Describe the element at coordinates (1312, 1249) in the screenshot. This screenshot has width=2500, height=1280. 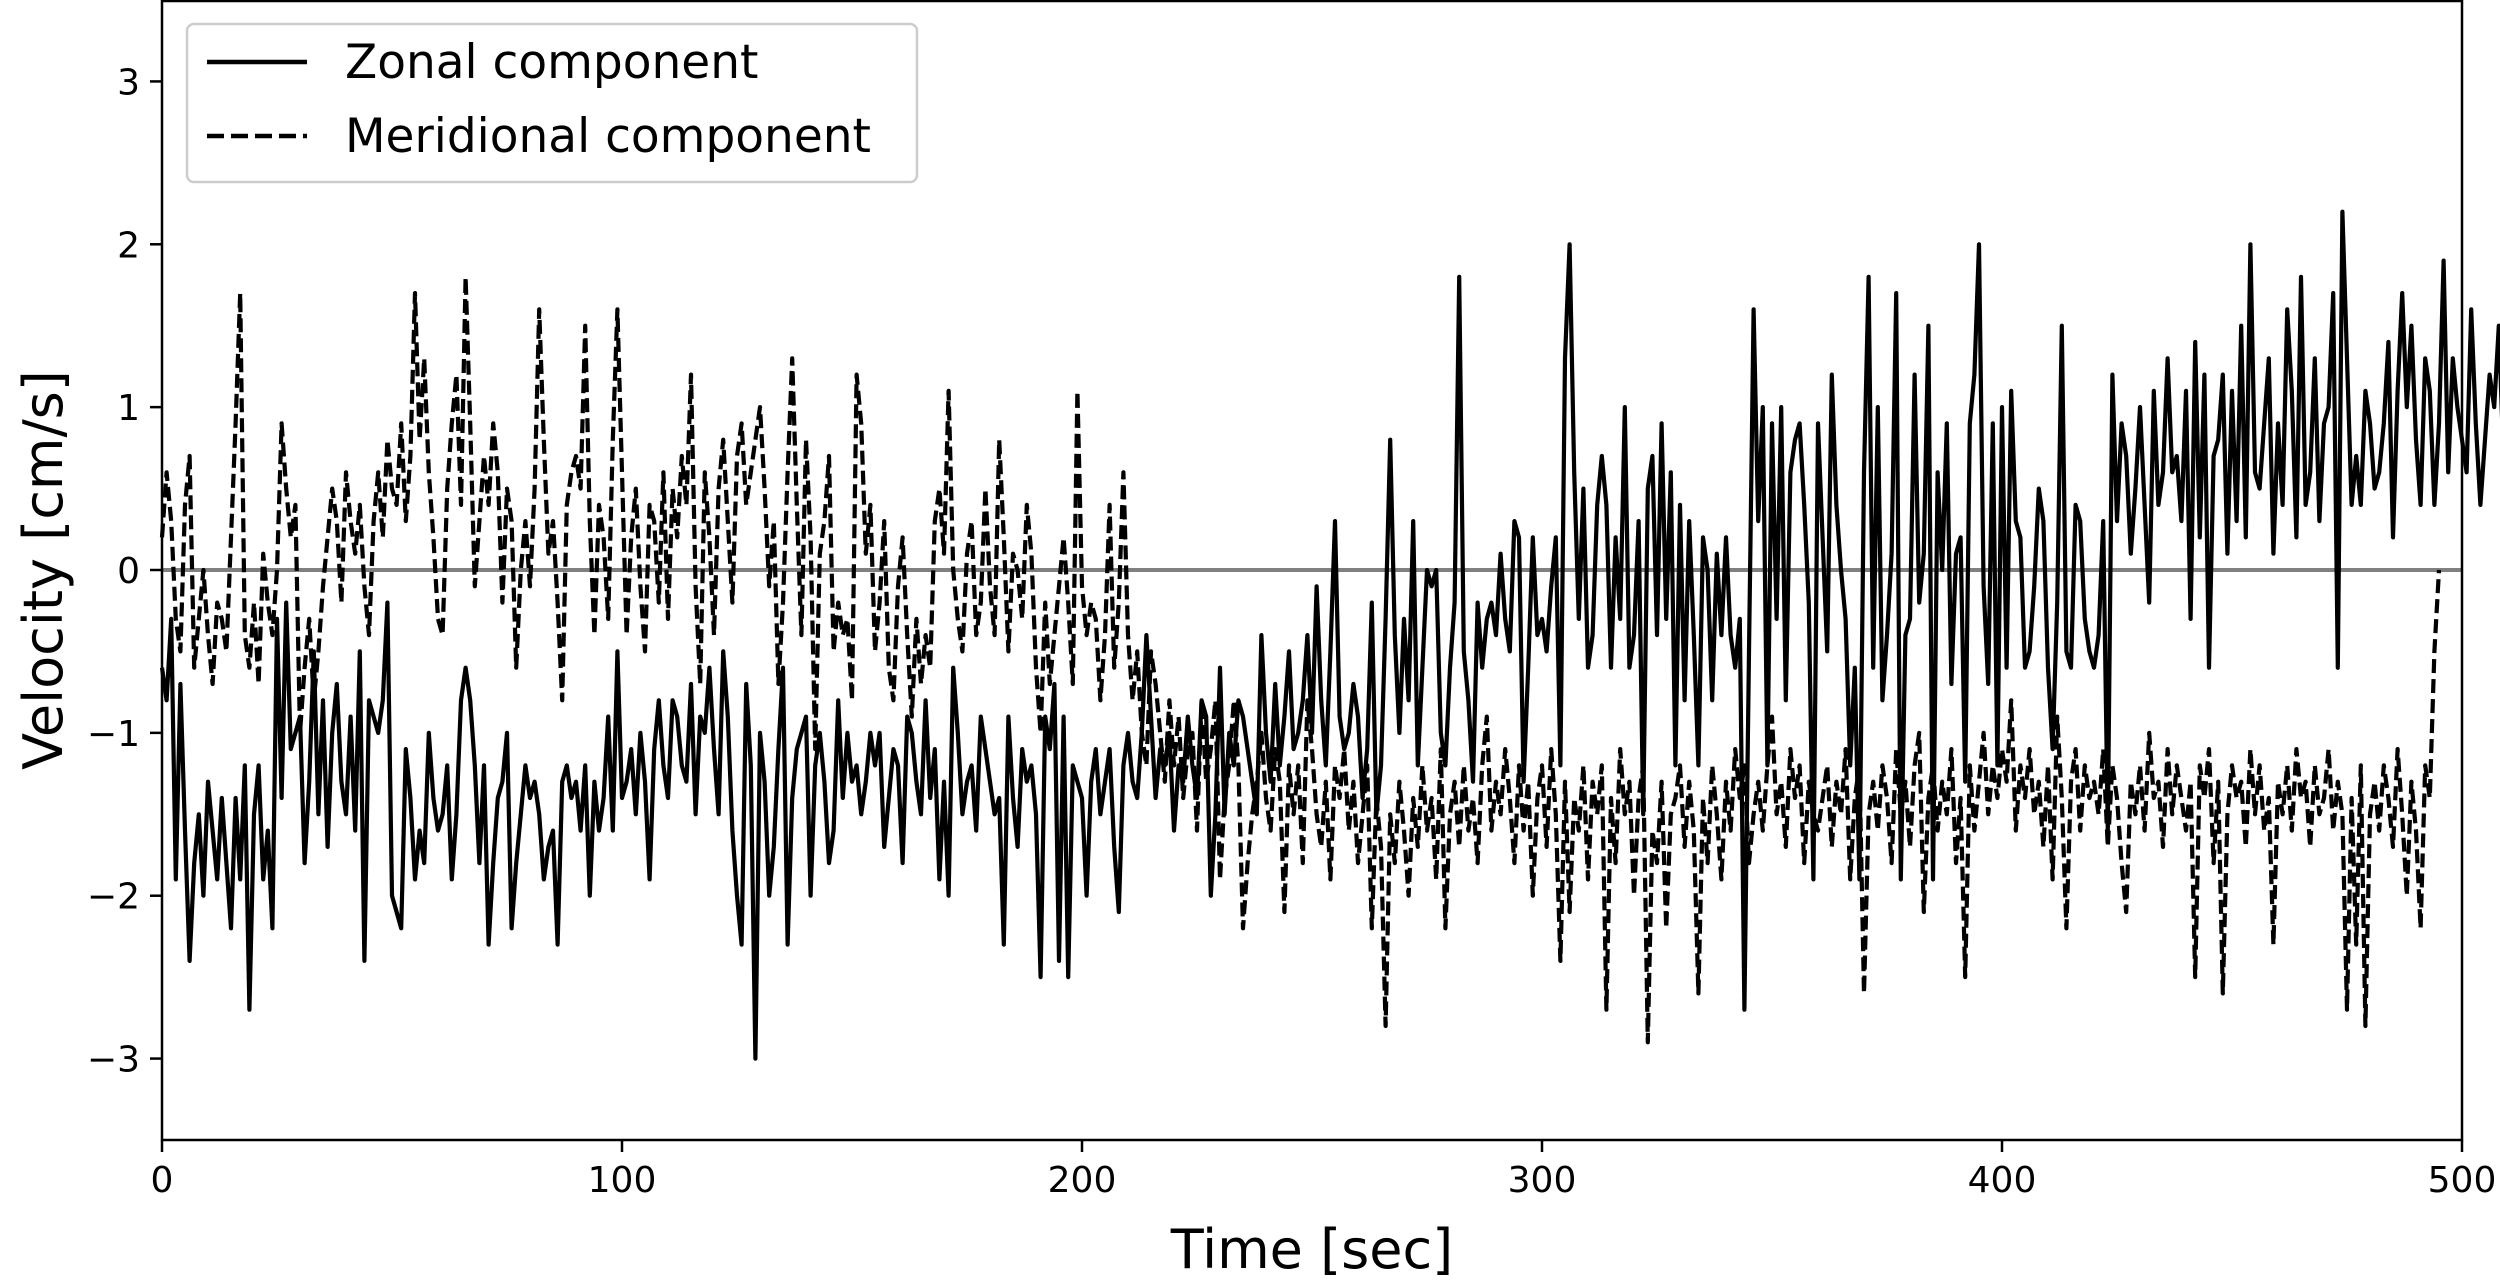
I see `x-axis-title: Time [sec]` at that location.